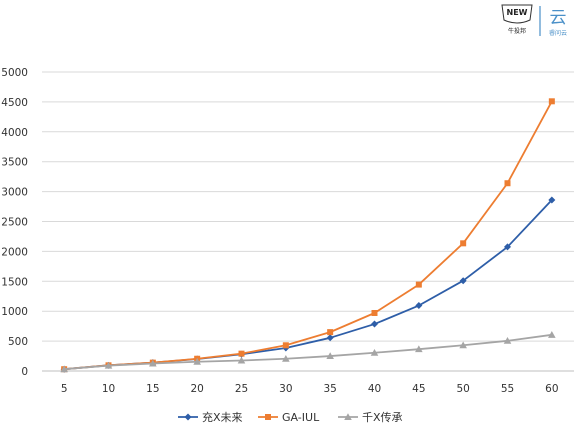  Describe the element at coordinates (558, 18) in the screenshot. I see `brand-glyph: 云` at that location.